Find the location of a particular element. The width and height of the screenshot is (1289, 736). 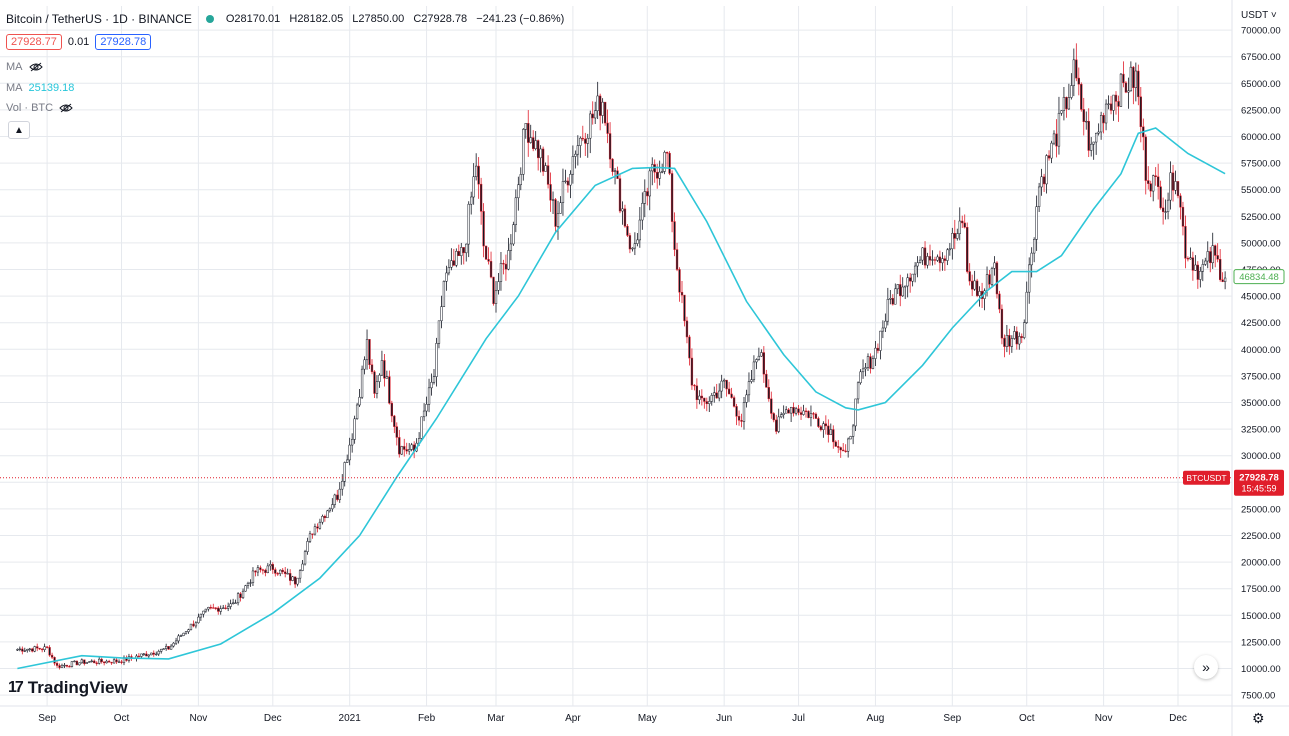

currency-selector: USDT ˅ is located at coordinates (1259, 15).